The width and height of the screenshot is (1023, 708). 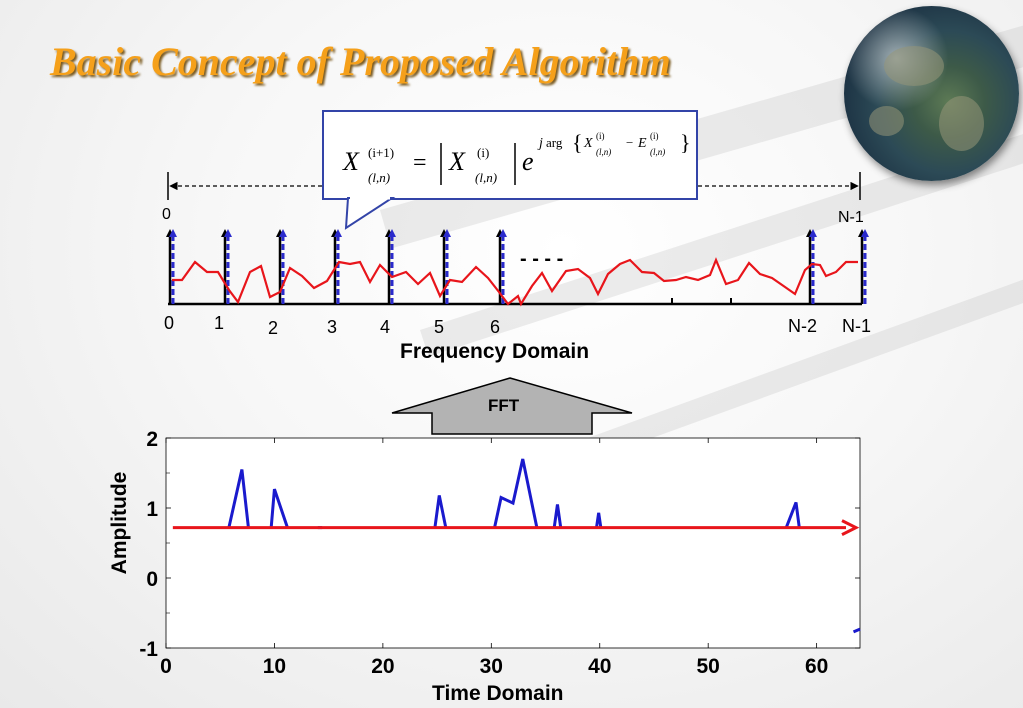 I want to click on globe-image, so click(x=931, y=93).